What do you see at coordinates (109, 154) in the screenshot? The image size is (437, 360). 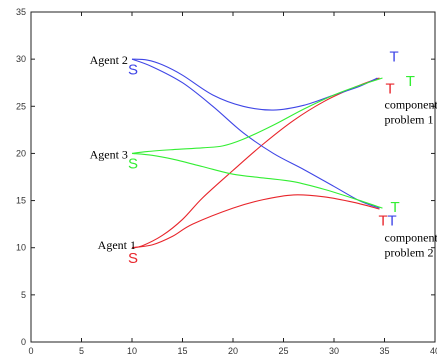 I see `annotation-label: Agent 3` at bounding box center [109, 154].